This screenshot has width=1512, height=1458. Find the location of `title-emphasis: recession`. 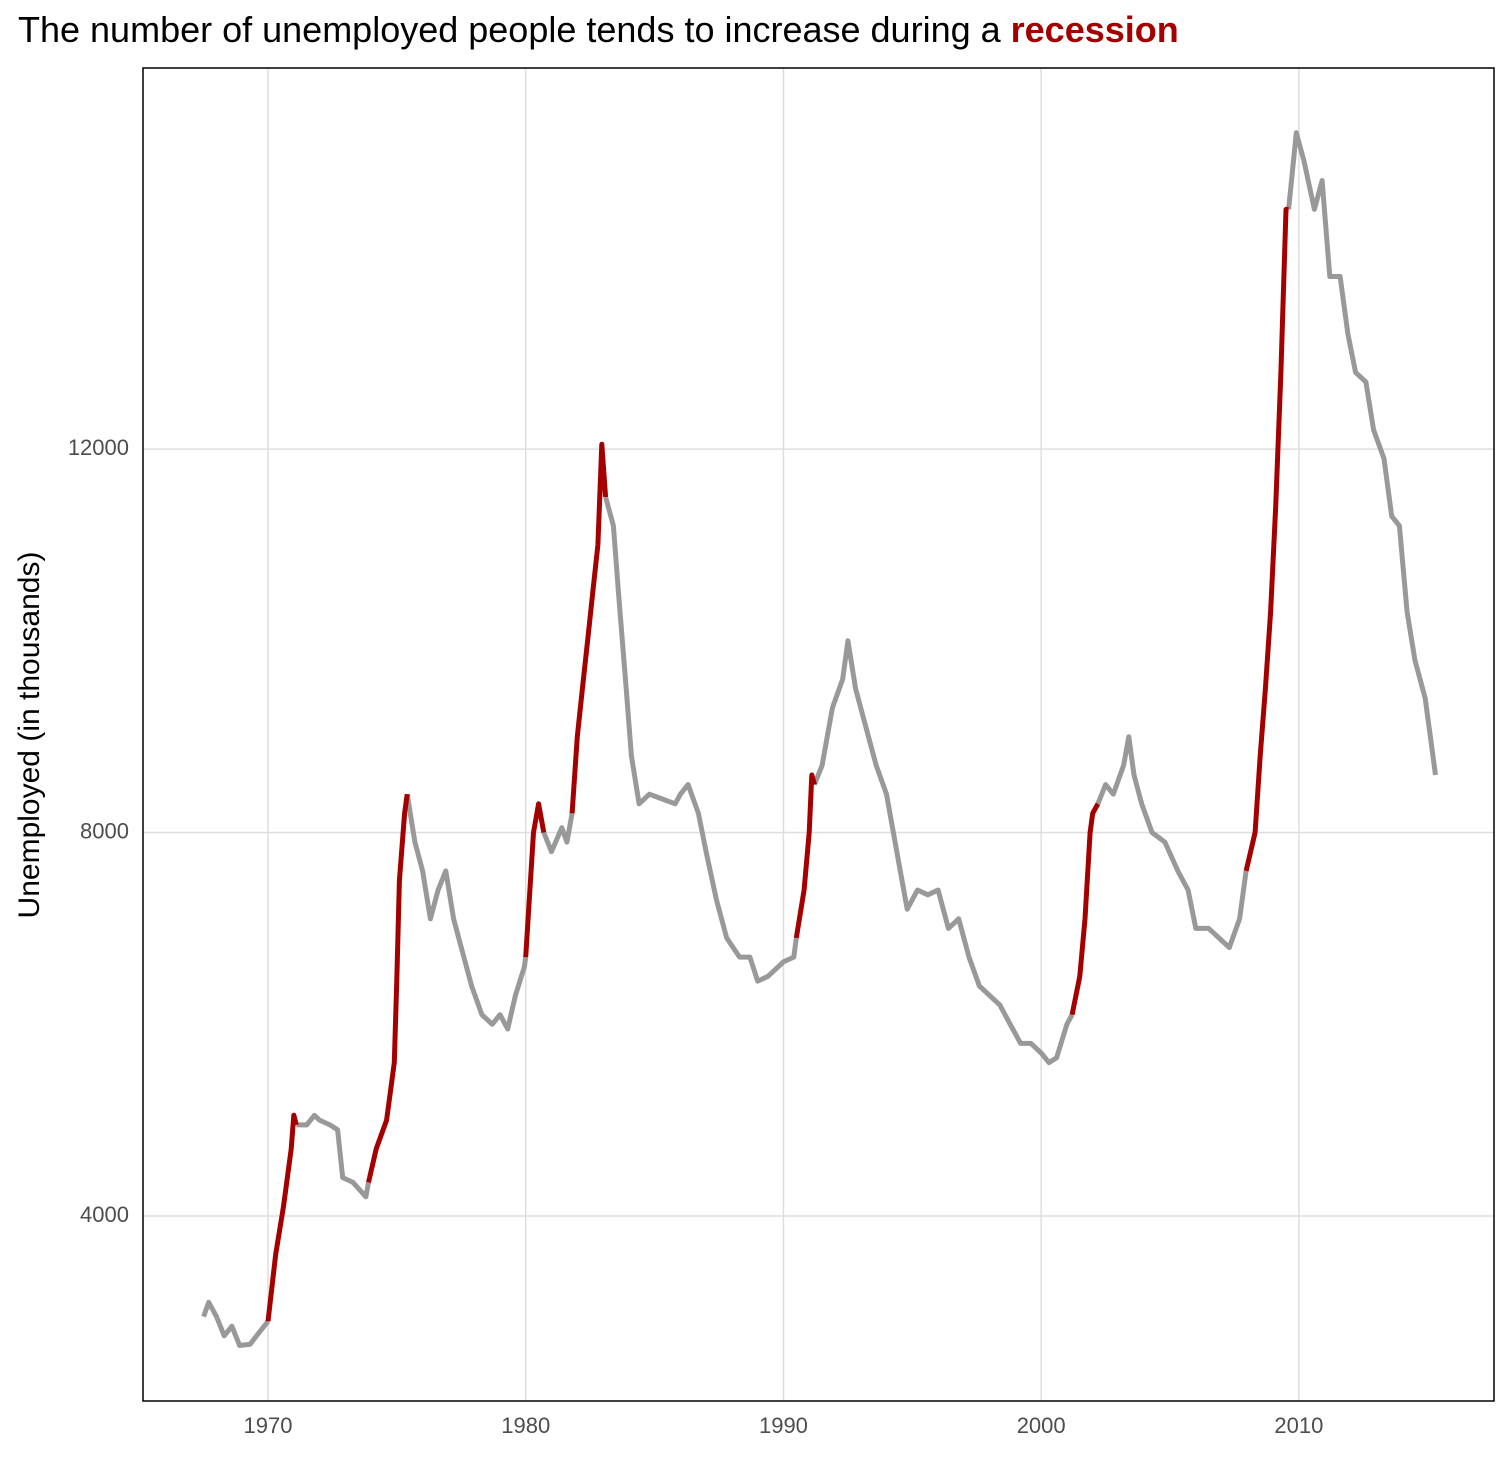

title-emphasis: recession is located at coordinates (1095, 29).